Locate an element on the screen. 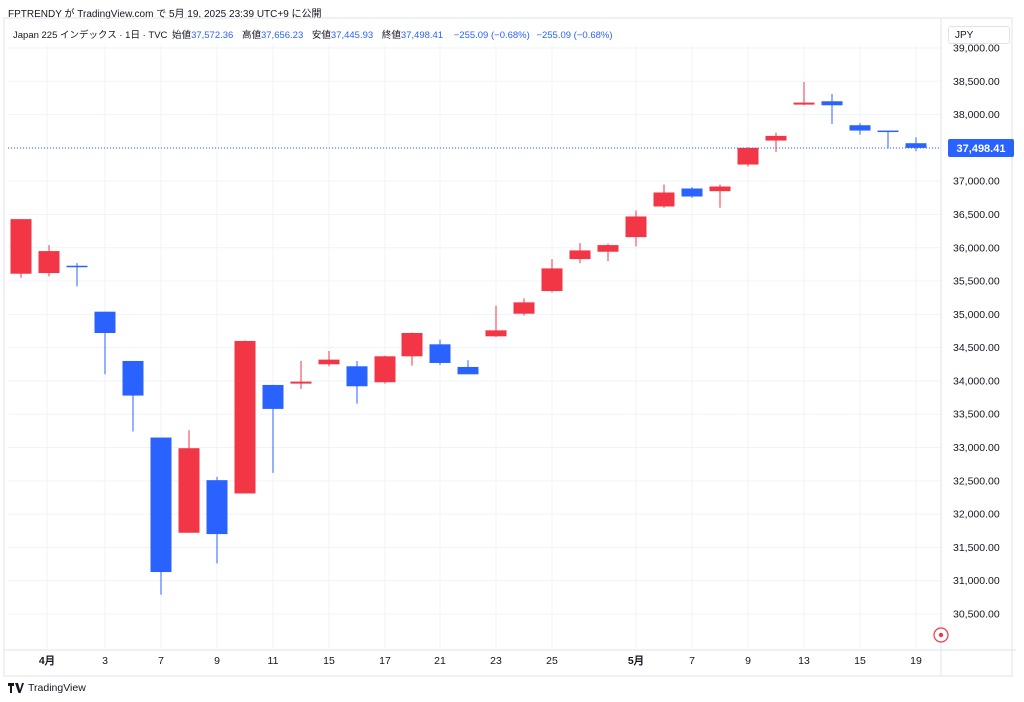 The height and width of the screenshot is (702, 1024). y-tick-label: 32,000.00 is located at coordinates (976, 515).